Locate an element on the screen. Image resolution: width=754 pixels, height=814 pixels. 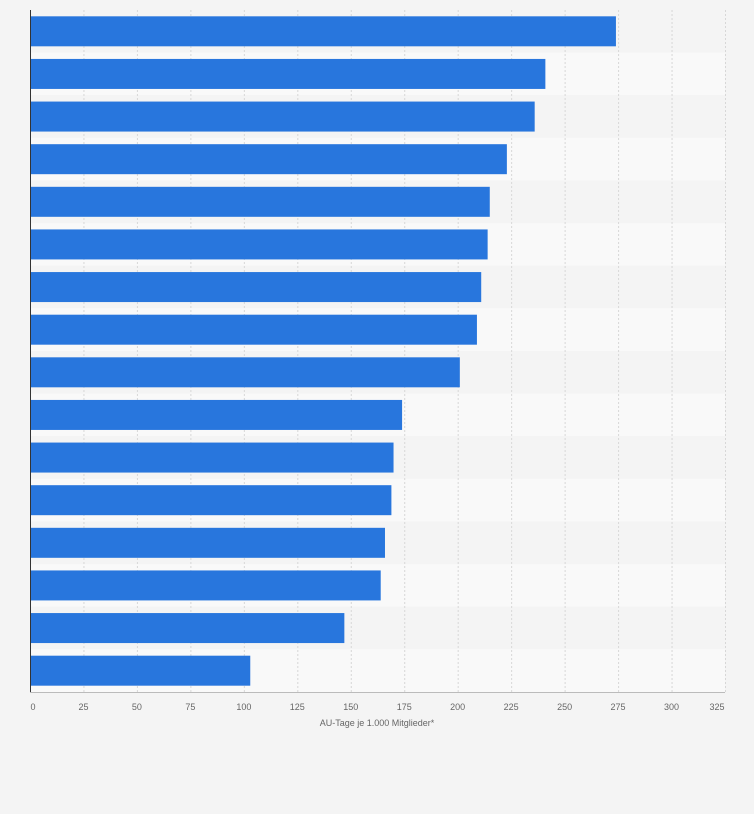
x-tick-label: 100 is located at coordinates (243, 707).